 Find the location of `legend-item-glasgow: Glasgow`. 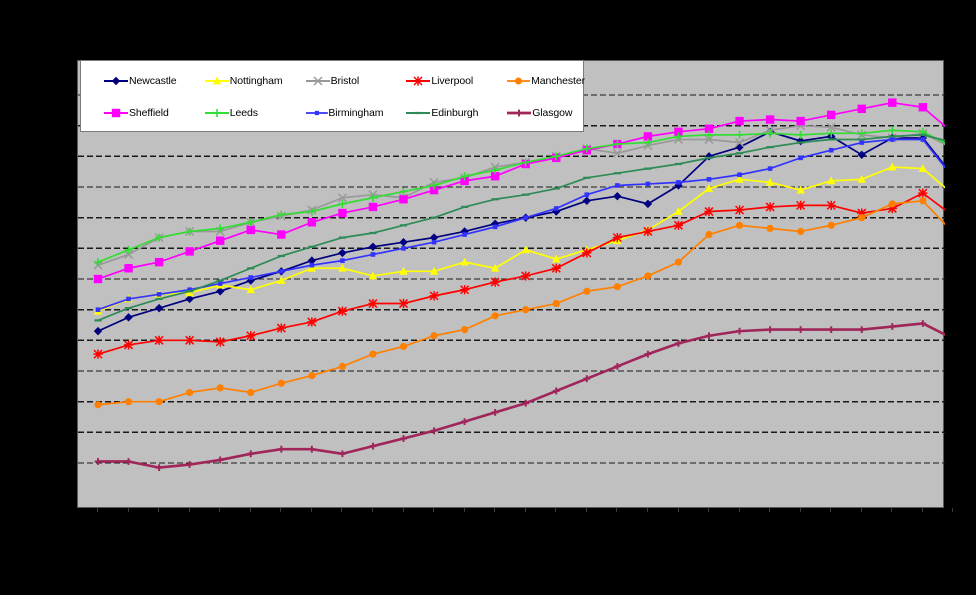

legend-item-glasgow: Glasgow is located at coordinates (534, 113).